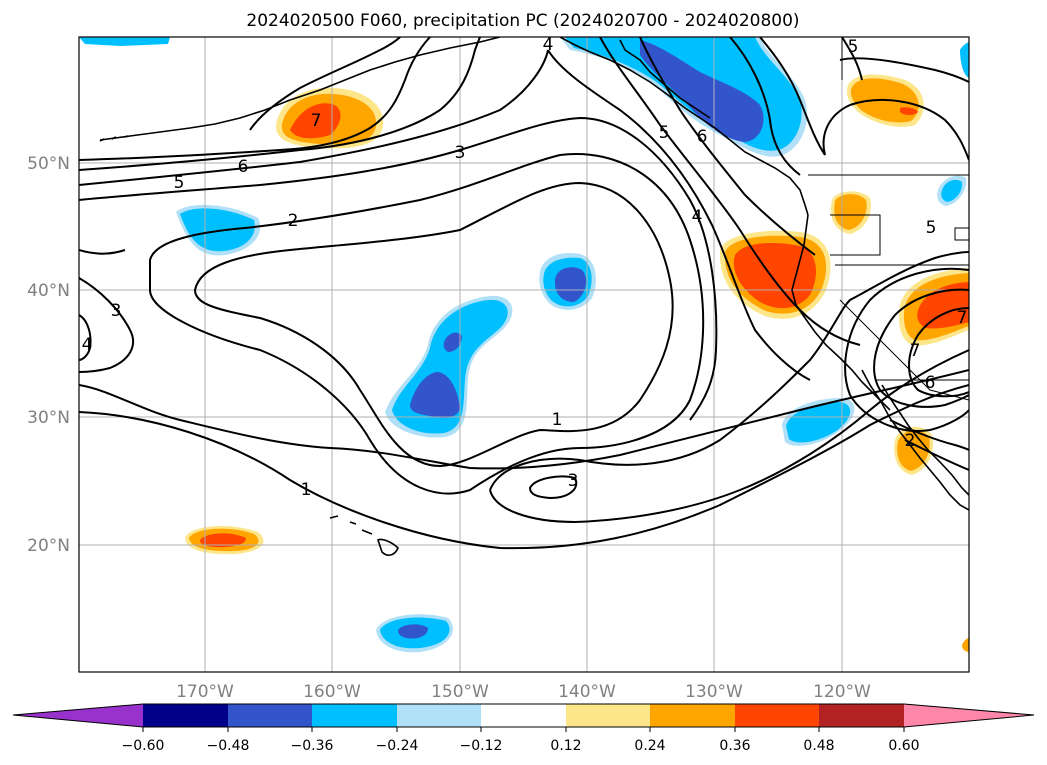 The width and height of the screenshot is (1047, 765). What do you see at coordinates (48, 164) in the screenshot?
I see `lat-label: 50°N` at bounding box center [48, 164].